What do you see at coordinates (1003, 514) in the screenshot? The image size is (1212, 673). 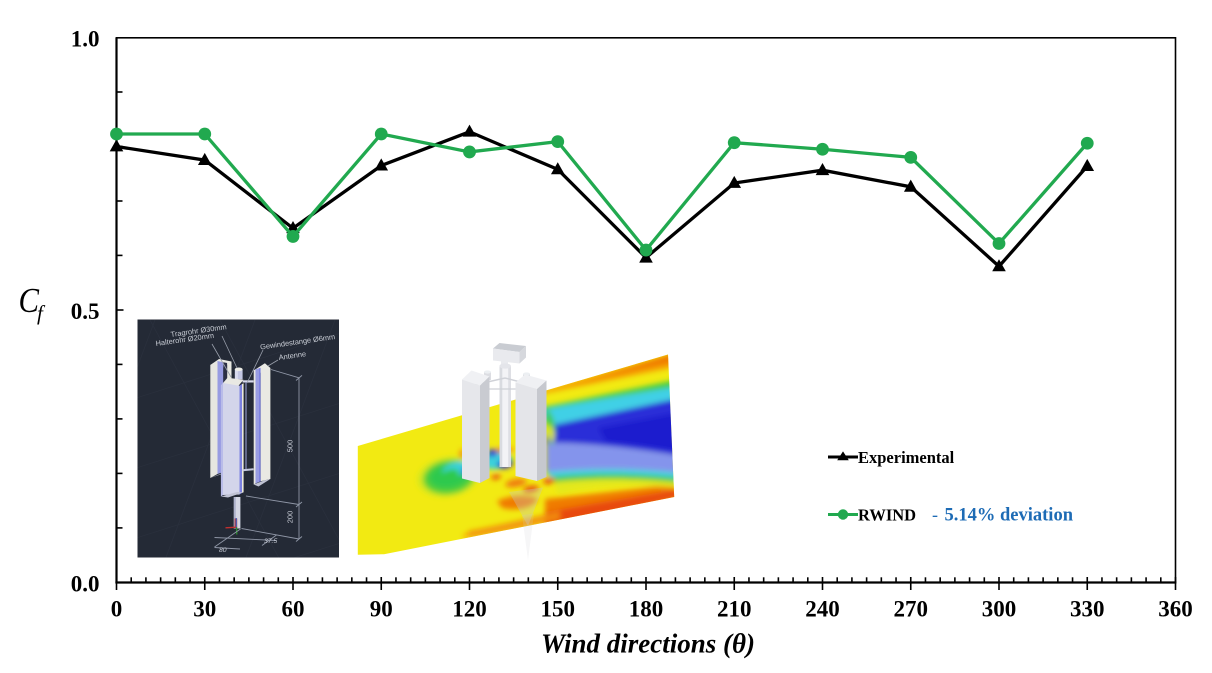 I see `svg-text: - 5.14% deviation` at bounding box center [1003, 514].